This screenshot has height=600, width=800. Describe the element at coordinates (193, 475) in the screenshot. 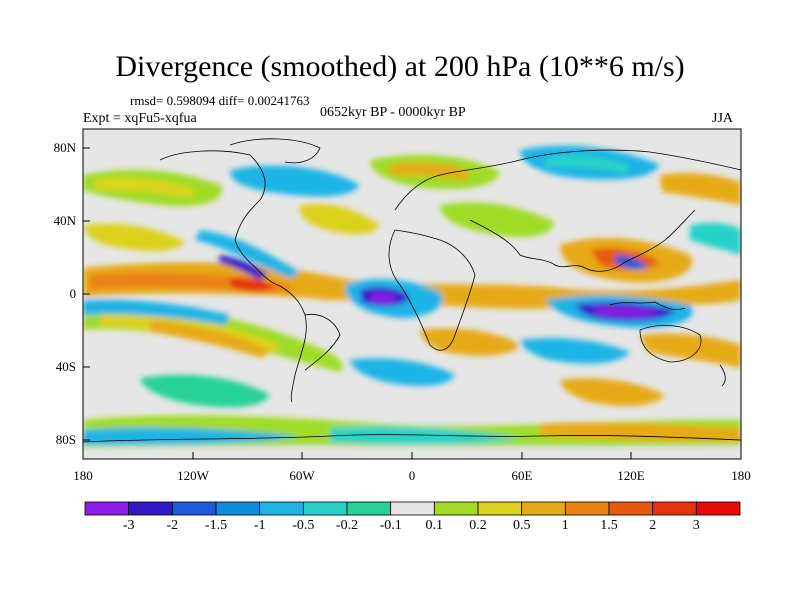

I see `lon-label: 120W` at that location.